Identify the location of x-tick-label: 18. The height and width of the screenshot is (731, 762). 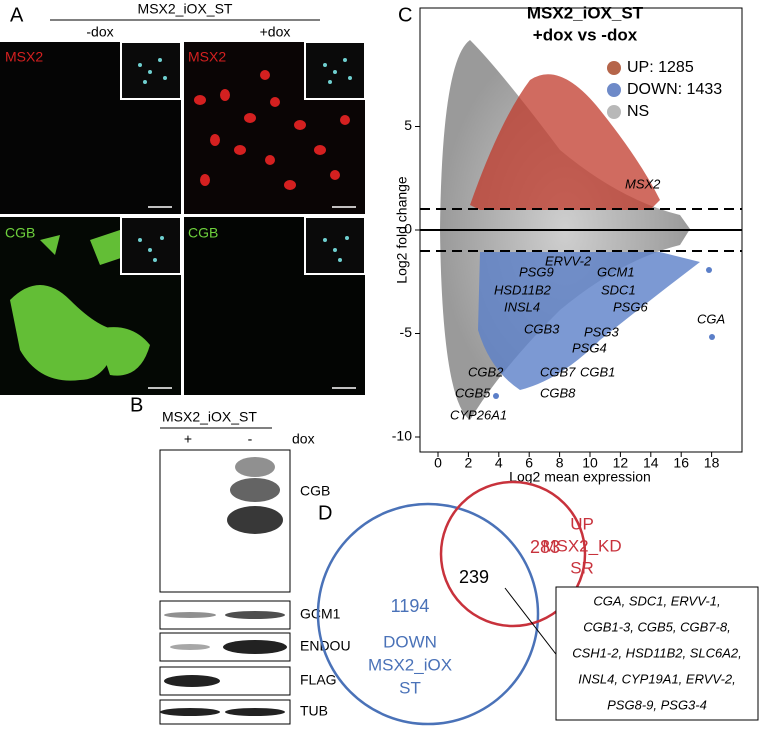
(712, 463).